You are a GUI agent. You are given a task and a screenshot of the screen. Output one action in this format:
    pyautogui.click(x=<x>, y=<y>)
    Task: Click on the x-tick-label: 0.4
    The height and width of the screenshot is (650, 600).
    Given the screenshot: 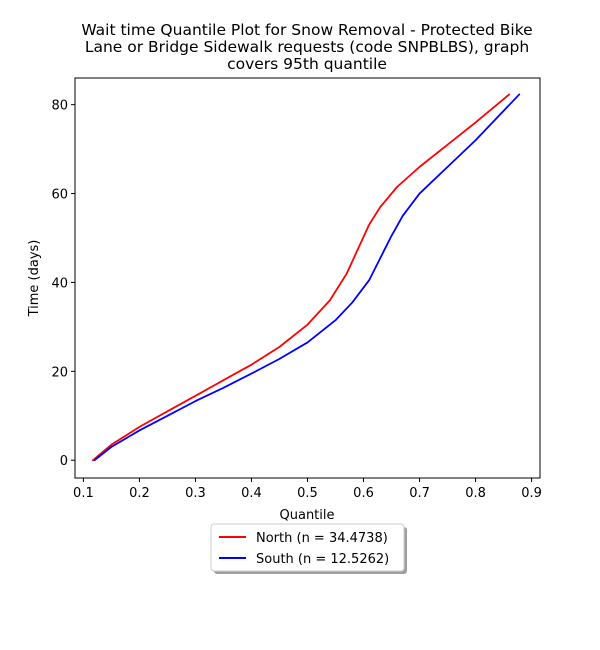 What is the action you would take?
    pyautogui.click(x=251, y=493)
    